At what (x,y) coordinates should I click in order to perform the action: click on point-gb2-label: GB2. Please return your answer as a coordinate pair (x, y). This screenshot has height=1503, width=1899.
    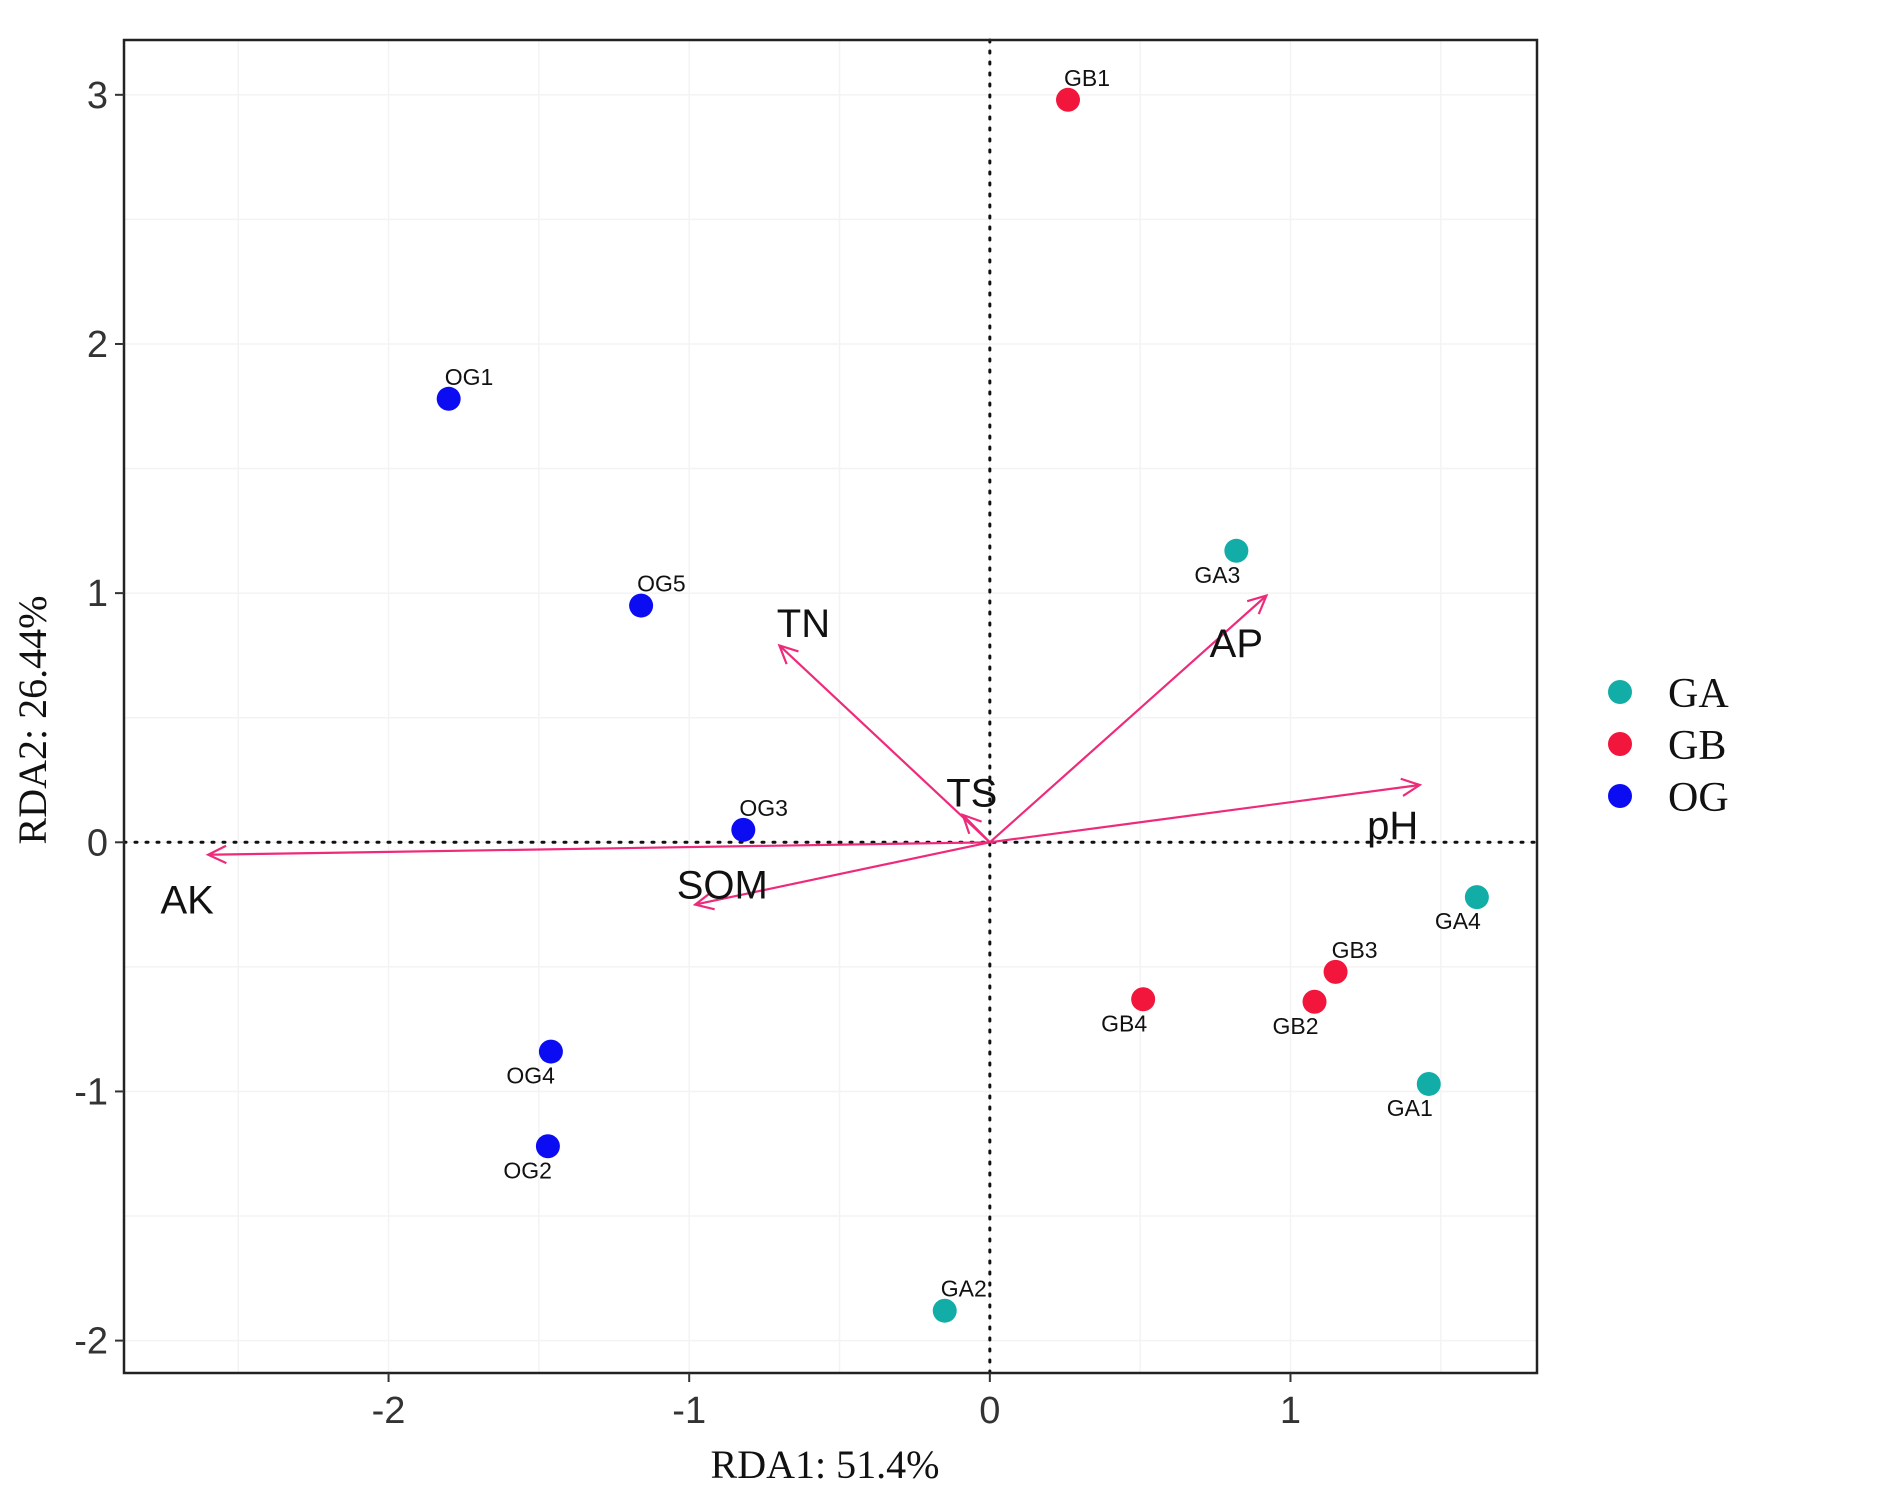
    Looking at the image, I should click on (1295, 1026).